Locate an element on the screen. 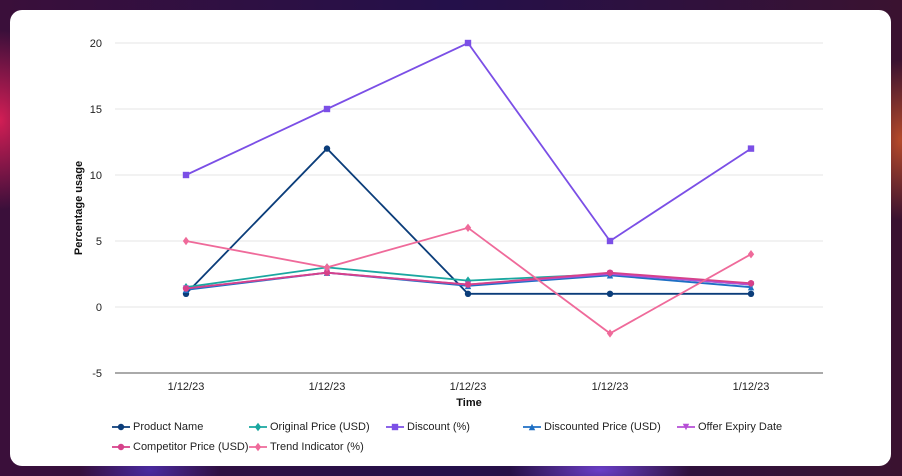  legend-item: Product Name is located at coordinates (180, 427).